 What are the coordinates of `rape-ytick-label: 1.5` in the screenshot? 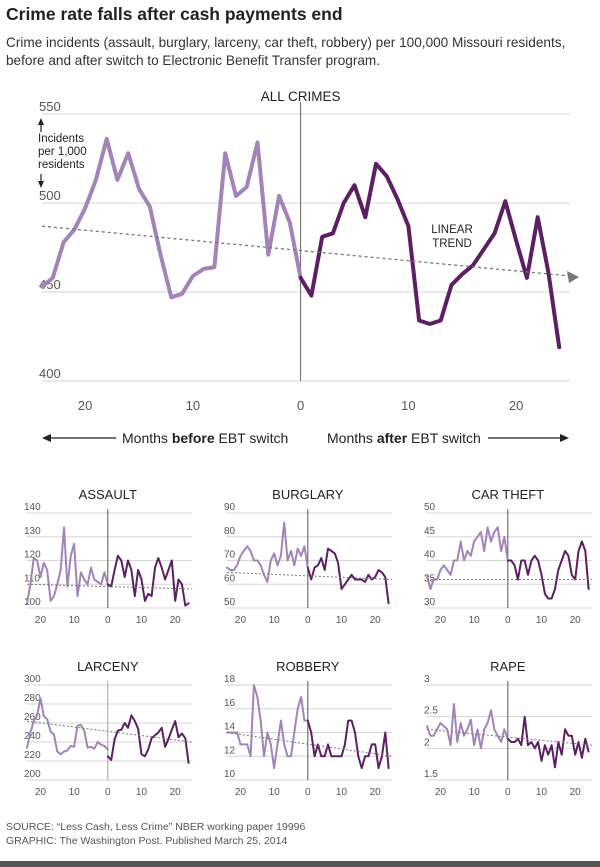 It's located at (431, 774).